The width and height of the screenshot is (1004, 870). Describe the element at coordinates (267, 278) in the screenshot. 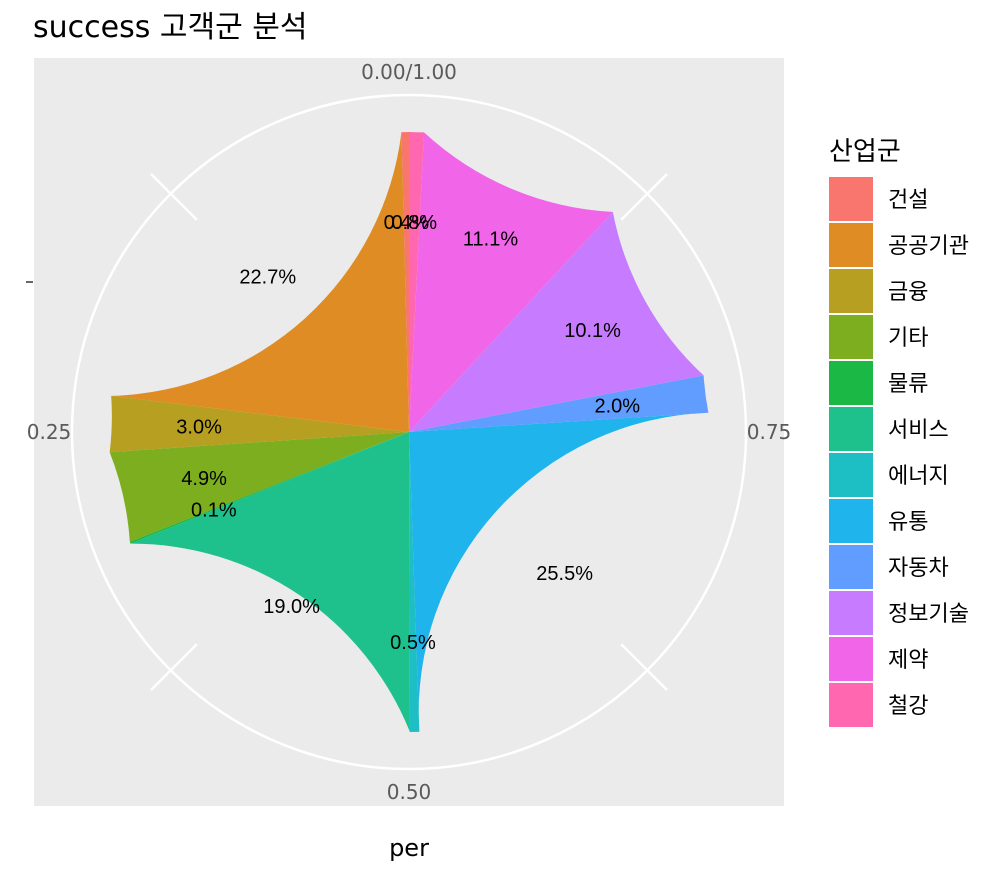

I see `slice-data-label: 22.7%` at that location.